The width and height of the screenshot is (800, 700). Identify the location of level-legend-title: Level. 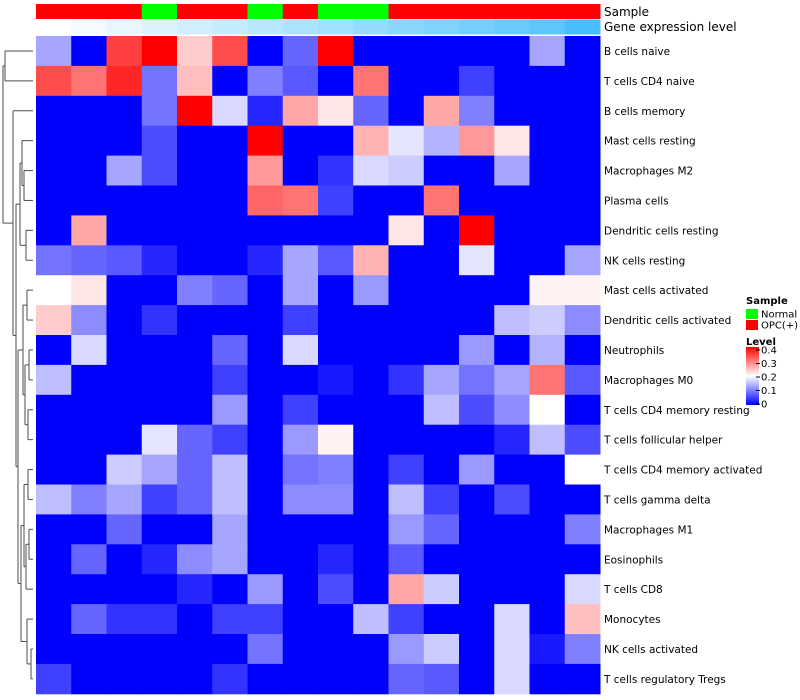
(761, 342).